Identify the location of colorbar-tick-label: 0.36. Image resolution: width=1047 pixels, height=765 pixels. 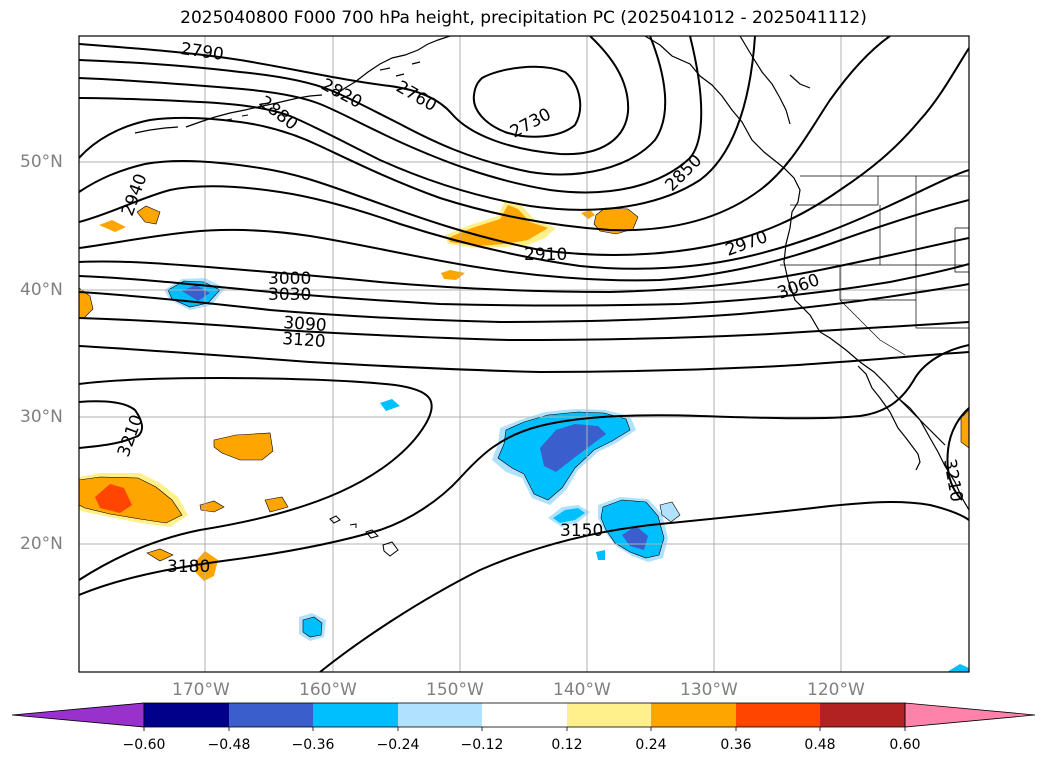
(736, 745).